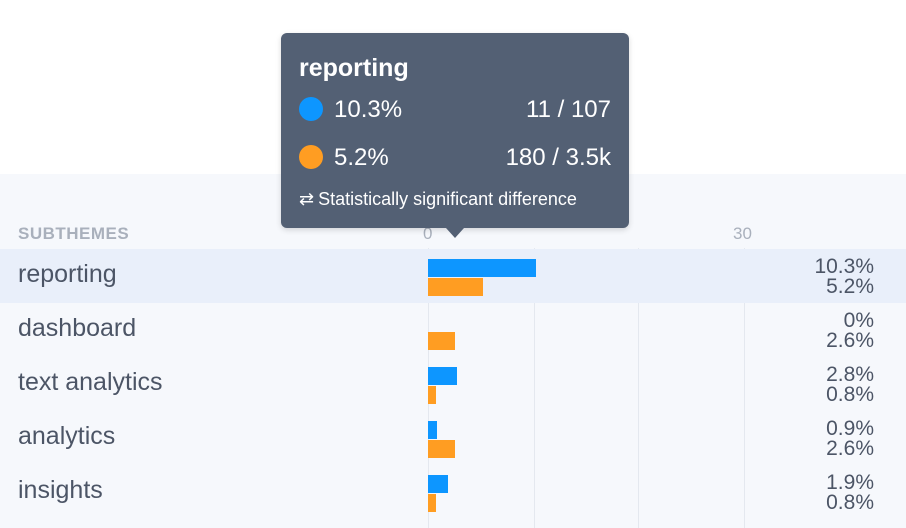 The height and width of the screenshot is (528, 906). What do you see at coordinates (90, 382) in the screenshot?
I see `subtheme-label: text analytics` at bounding box center [90, 382].